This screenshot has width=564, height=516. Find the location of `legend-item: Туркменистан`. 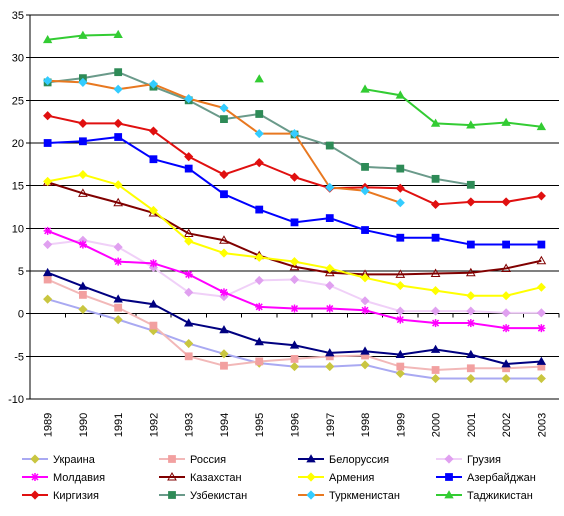

legend-item: Туркменистан is located at coordinates (349, 496).